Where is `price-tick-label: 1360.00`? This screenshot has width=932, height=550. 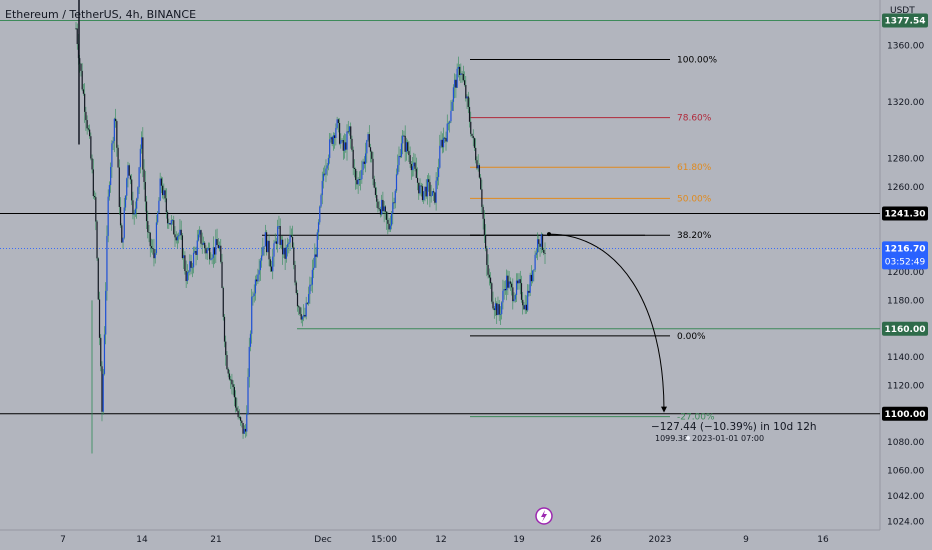 price-tick-label: 1360.00 is located at coordinates (905, 46).